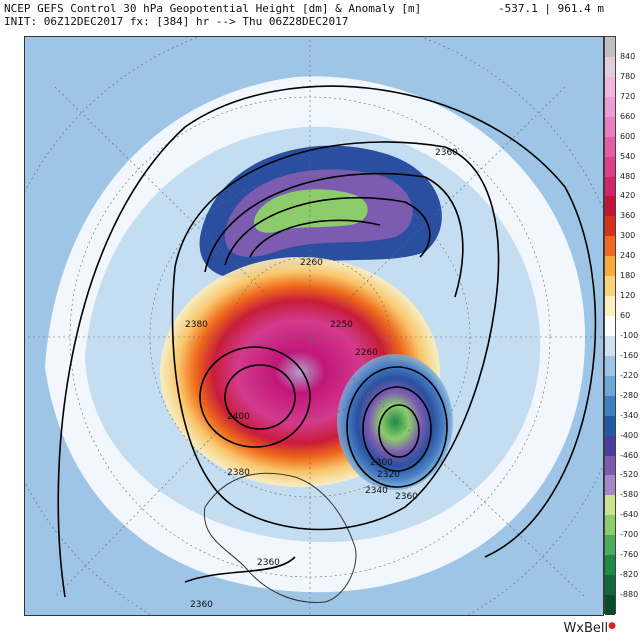  Describe the element at coordinates (238, 417) in the screenshot. I see `svg-text: 2400` at that location.